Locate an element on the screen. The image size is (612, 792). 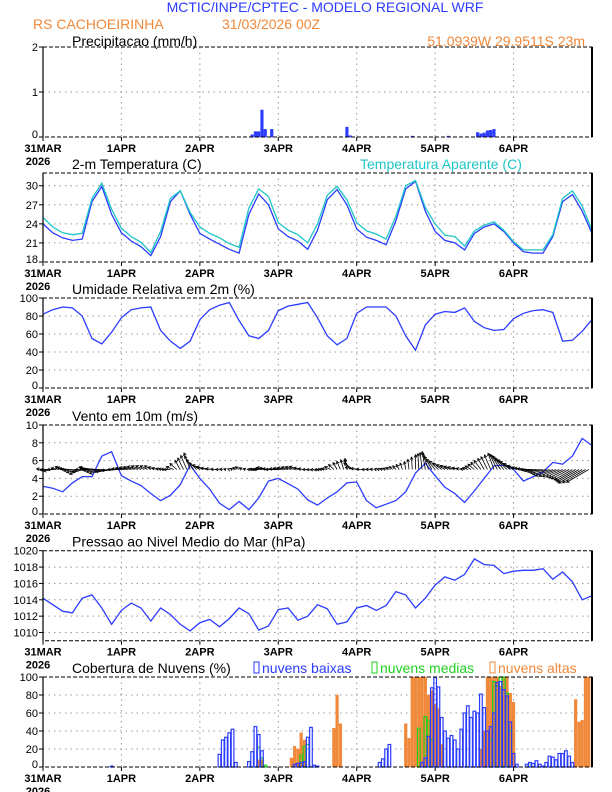
y-tick-label: 1020 is located at coordinates (26, 552).